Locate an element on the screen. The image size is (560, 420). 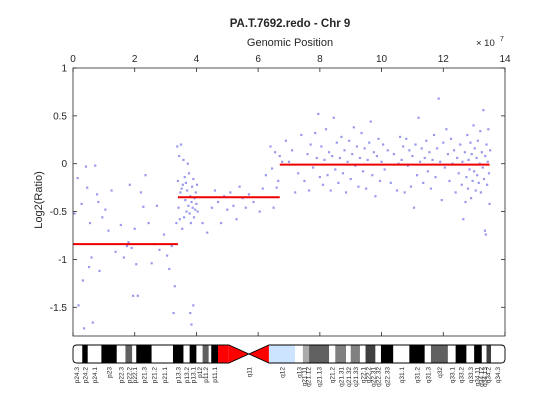
x-tick-label: 10 is located at coordinates (382, 59).